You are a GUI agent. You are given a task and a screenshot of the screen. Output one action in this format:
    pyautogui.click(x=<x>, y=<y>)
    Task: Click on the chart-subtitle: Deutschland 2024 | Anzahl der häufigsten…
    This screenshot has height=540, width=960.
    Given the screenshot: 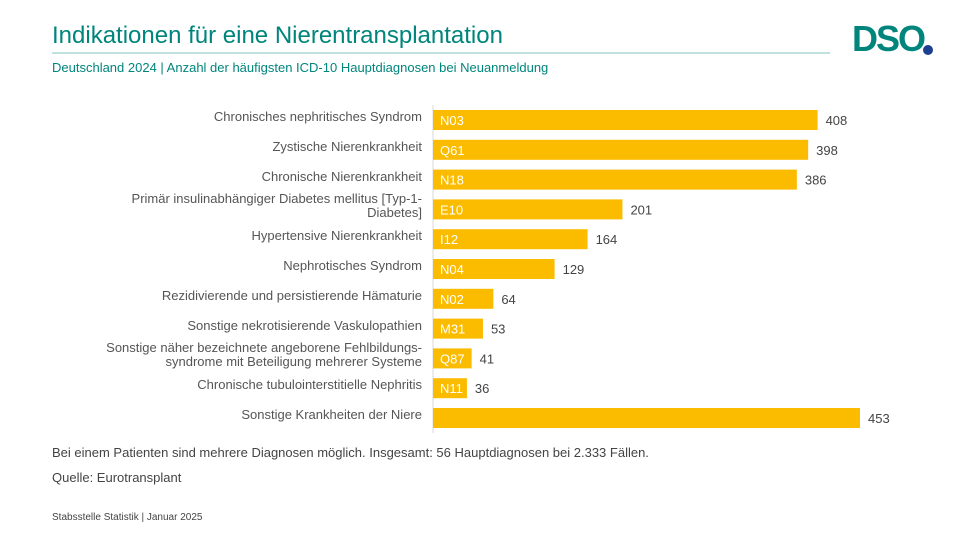 What is the action you would take?
    pyautogui.click(x=300, y=67)
    